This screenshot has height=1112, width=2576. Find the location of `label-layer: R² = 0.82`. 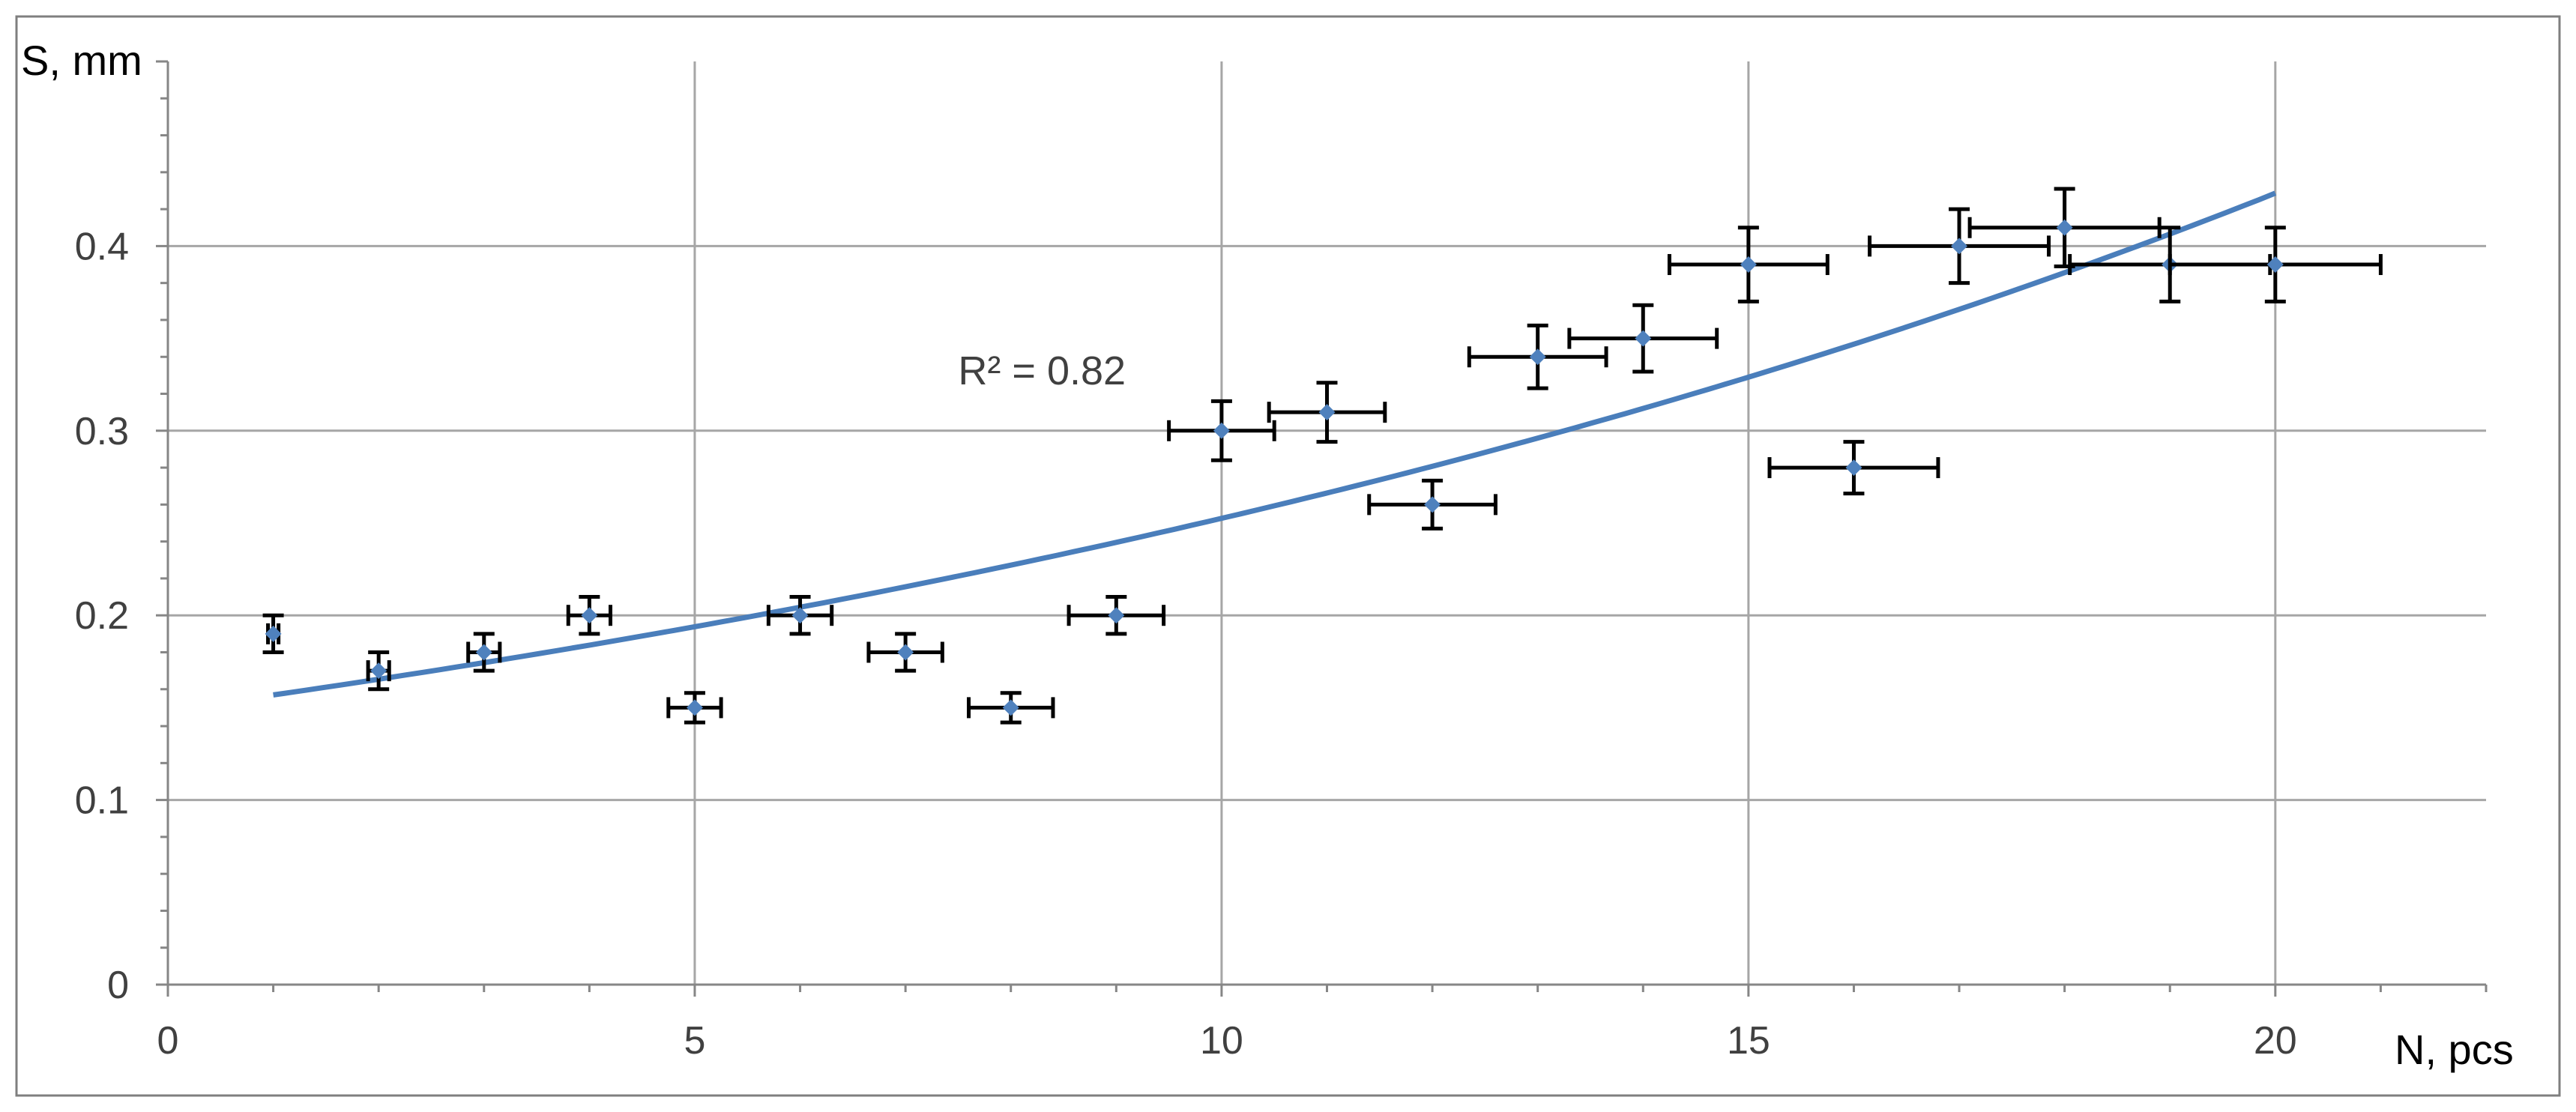

label-layer: R² = 0.82 is located at coordinates (1042, 370).